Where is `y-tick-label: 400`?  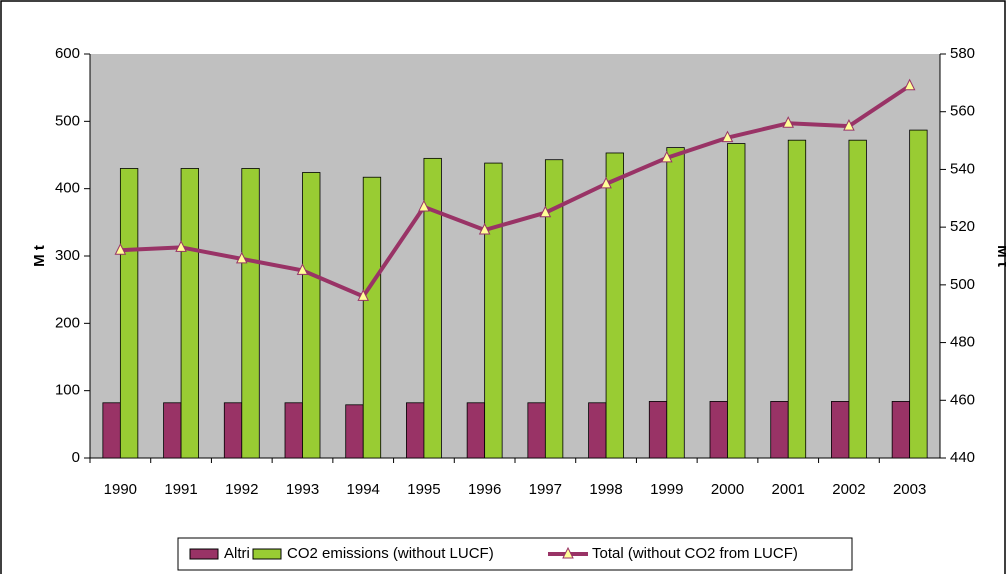
y-tick-label: 400 is located at coordinates (67, 188).